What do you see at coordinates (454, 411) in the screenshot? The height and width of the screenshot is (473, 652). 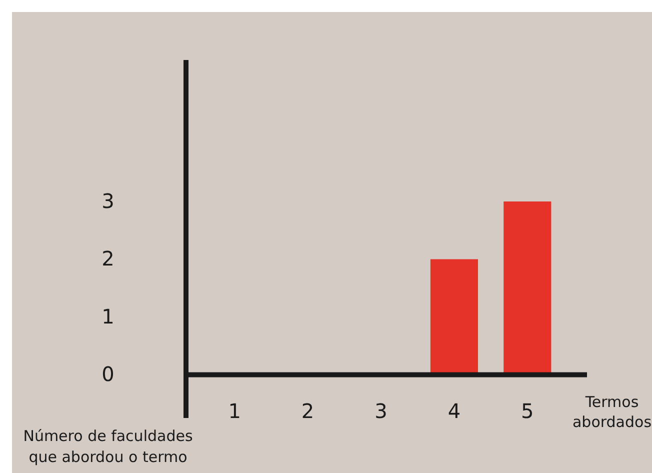 I see `x-tick-label: 4` at bounding box center [454, 411].